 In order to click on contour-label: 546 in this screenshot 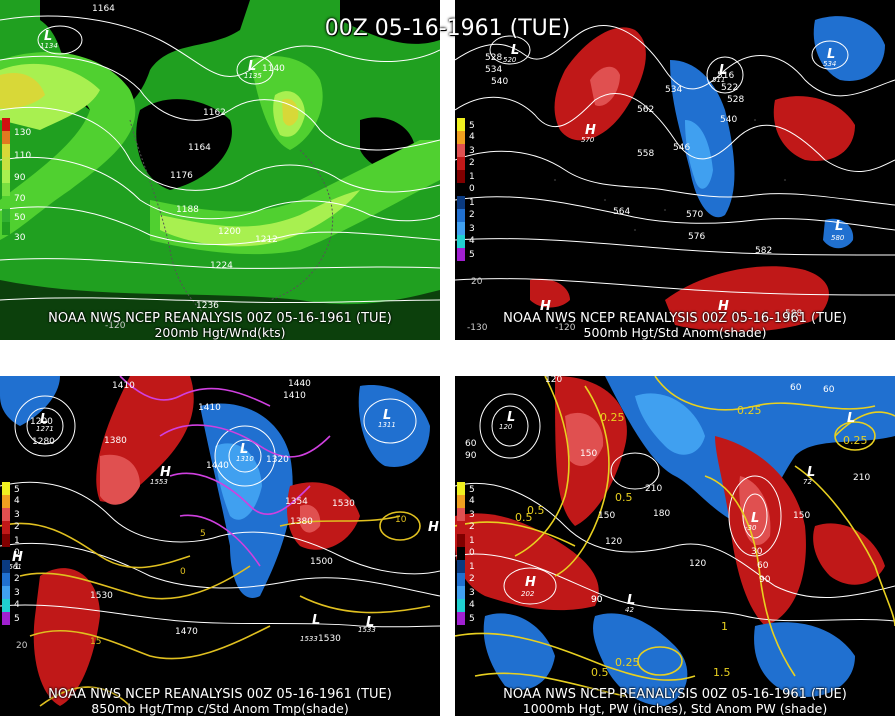, I will do `click(681, 148)`.